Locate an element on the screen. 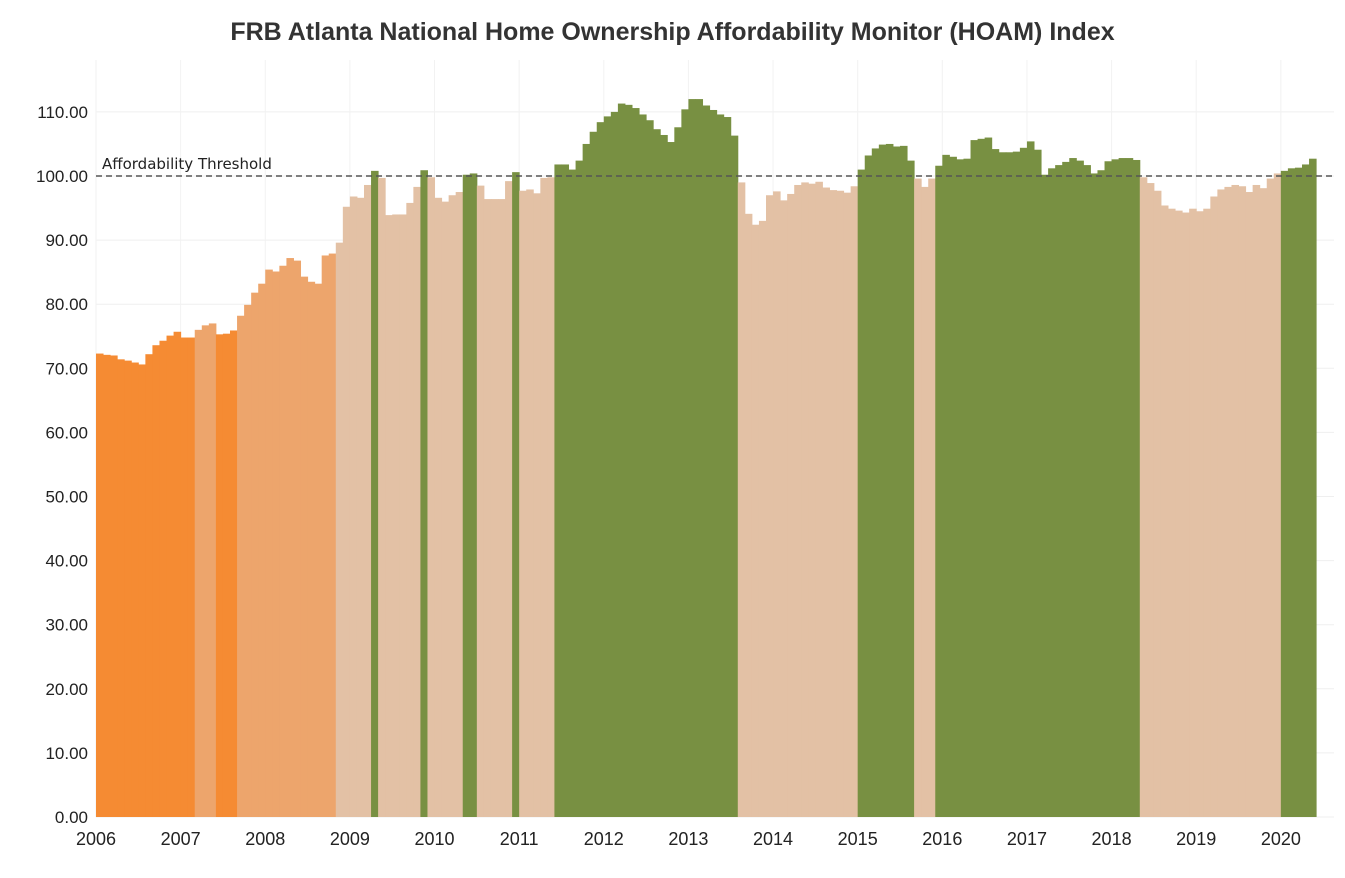 The image size is (1345, 878). x-tick-label-2008: 2008 is located at coordinates (265, 839).